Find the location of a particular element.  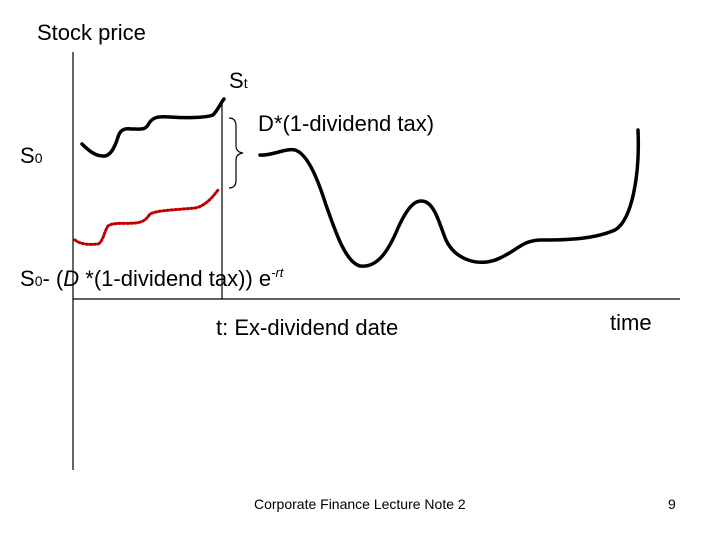

st-subscript: t is located at coordinates (245, 83).